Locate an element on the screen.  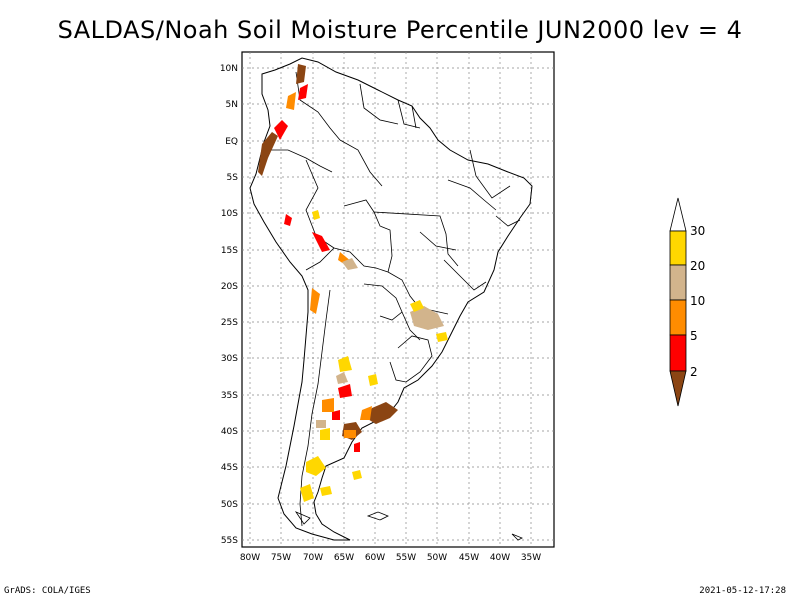
lon-labels: 80W 75W 70W 65W 60W 55W 50W 45W 40W 35W is located at coordinates (390, 558).